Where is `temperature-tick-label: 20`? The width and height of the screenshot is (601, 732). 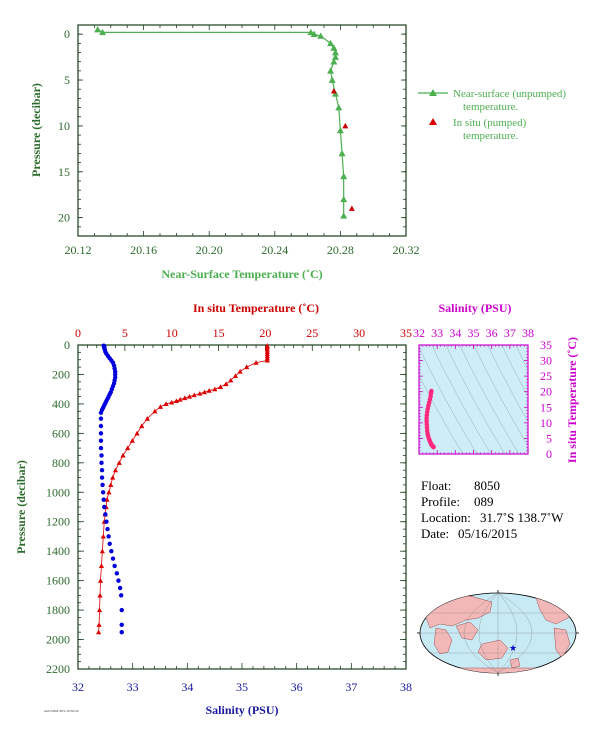
temperature-tick-label: 20 is located at coordinates (265, 333).